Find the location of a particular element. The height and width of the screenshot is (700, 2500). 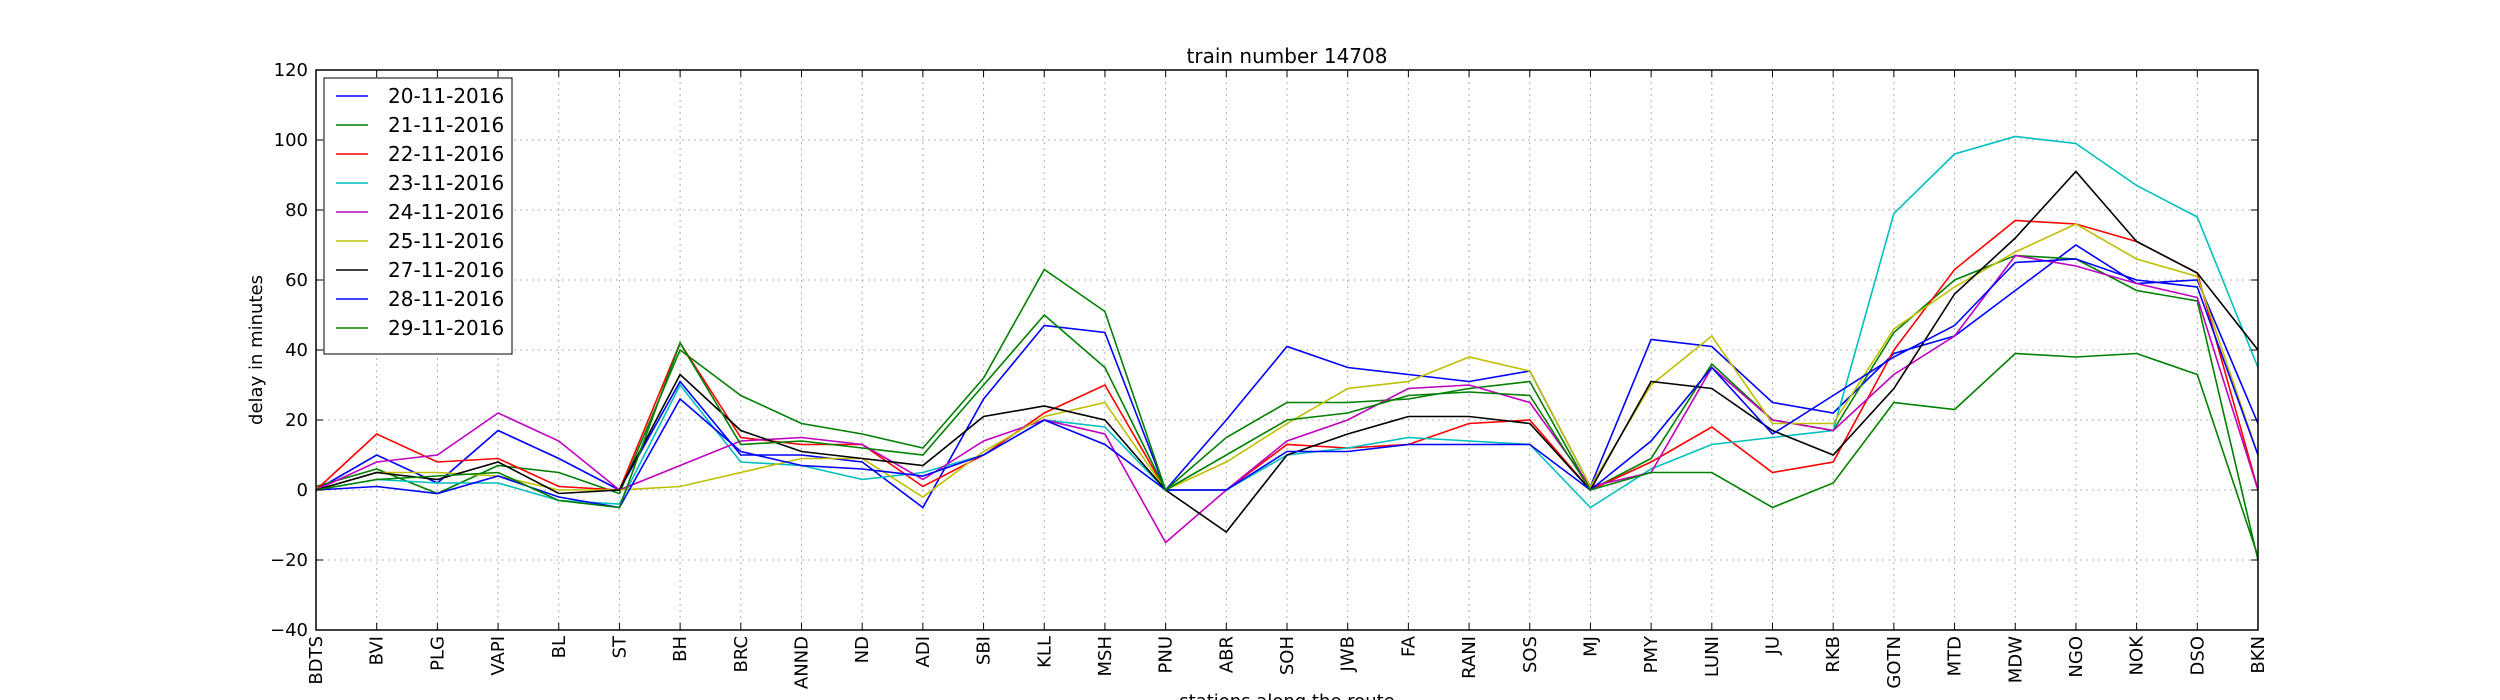

x-tick-label: RKB is located at coordinates (1833, 654).